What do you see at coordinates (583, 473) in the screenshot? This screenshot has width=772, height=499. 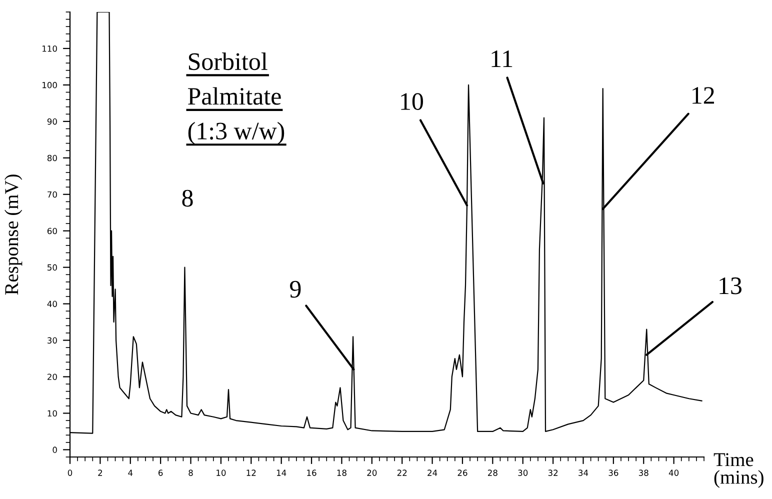 I see `x-tick-label: 34` at bounding box center [583, 473].